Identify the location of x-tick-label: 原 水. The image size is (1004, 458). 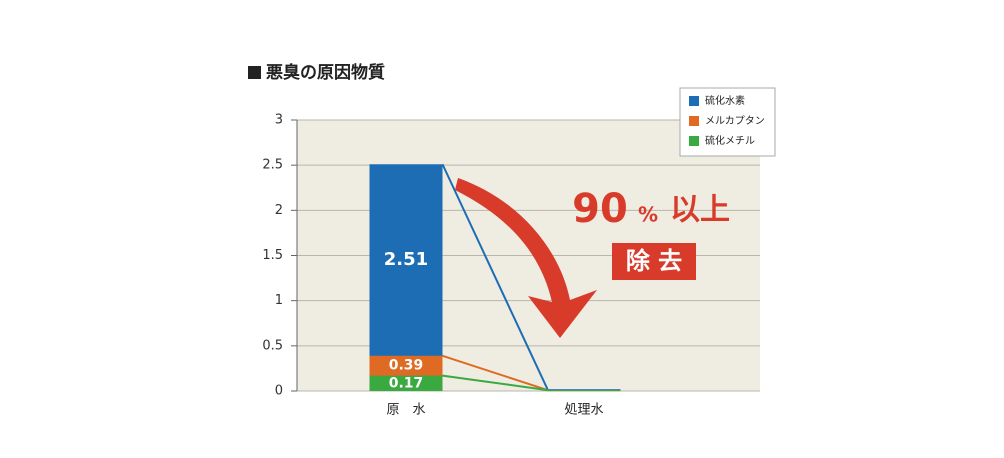
(405, 410).